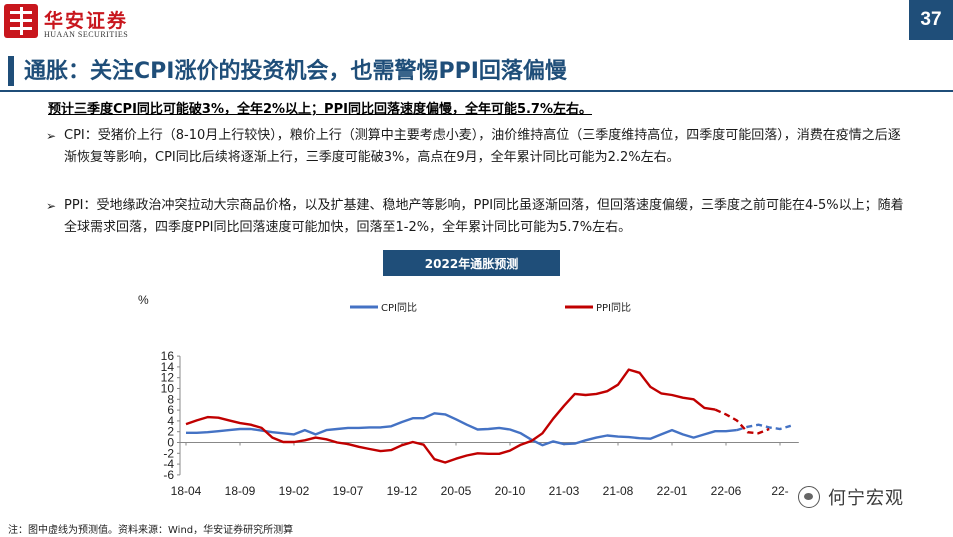 Image resolution: width=953 pixels, height=537 pixels. I want to click on series-line-cpi-actual, so click(461, 429).